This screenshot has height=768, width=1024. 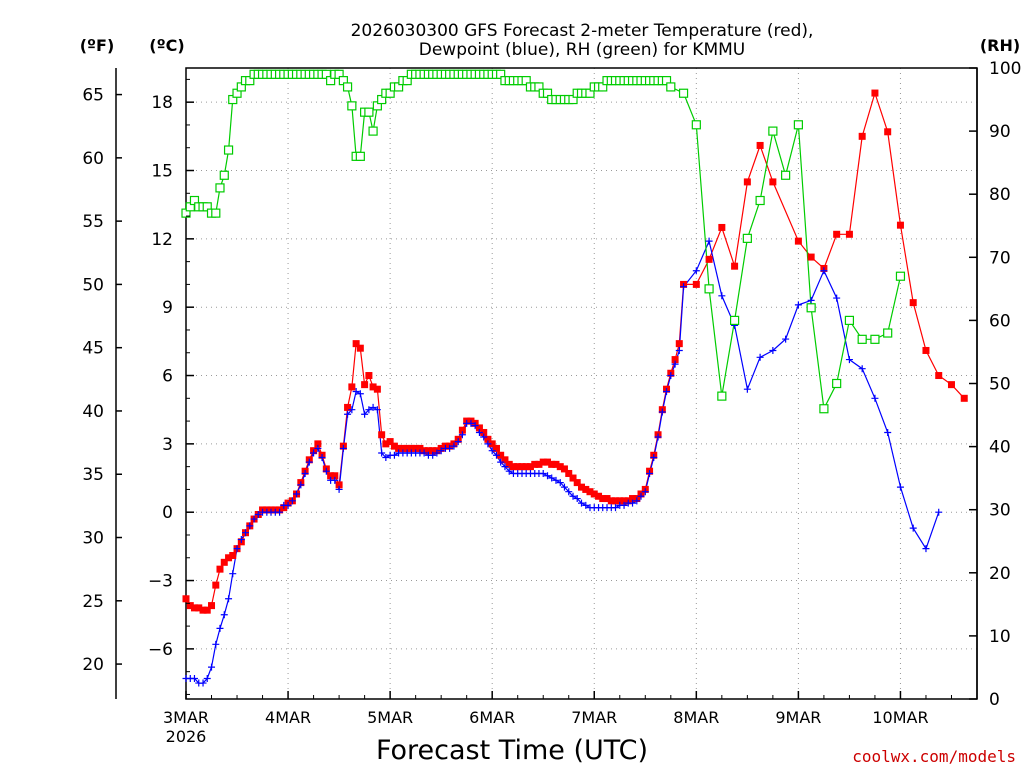 I want to click on rh-tick-label: 40, so click(x=1000, y=448).